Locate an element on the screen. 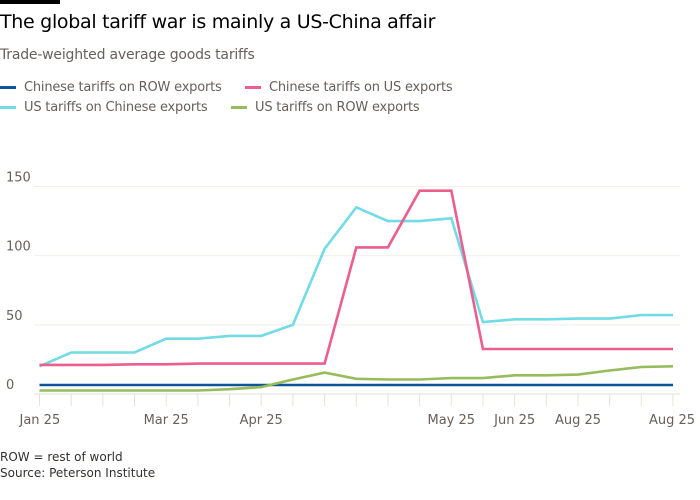 This screenshot has width=700, height=500. legend-item-chinese-us: Chinese tariffs on US exports is located at coordinates (349, 87).